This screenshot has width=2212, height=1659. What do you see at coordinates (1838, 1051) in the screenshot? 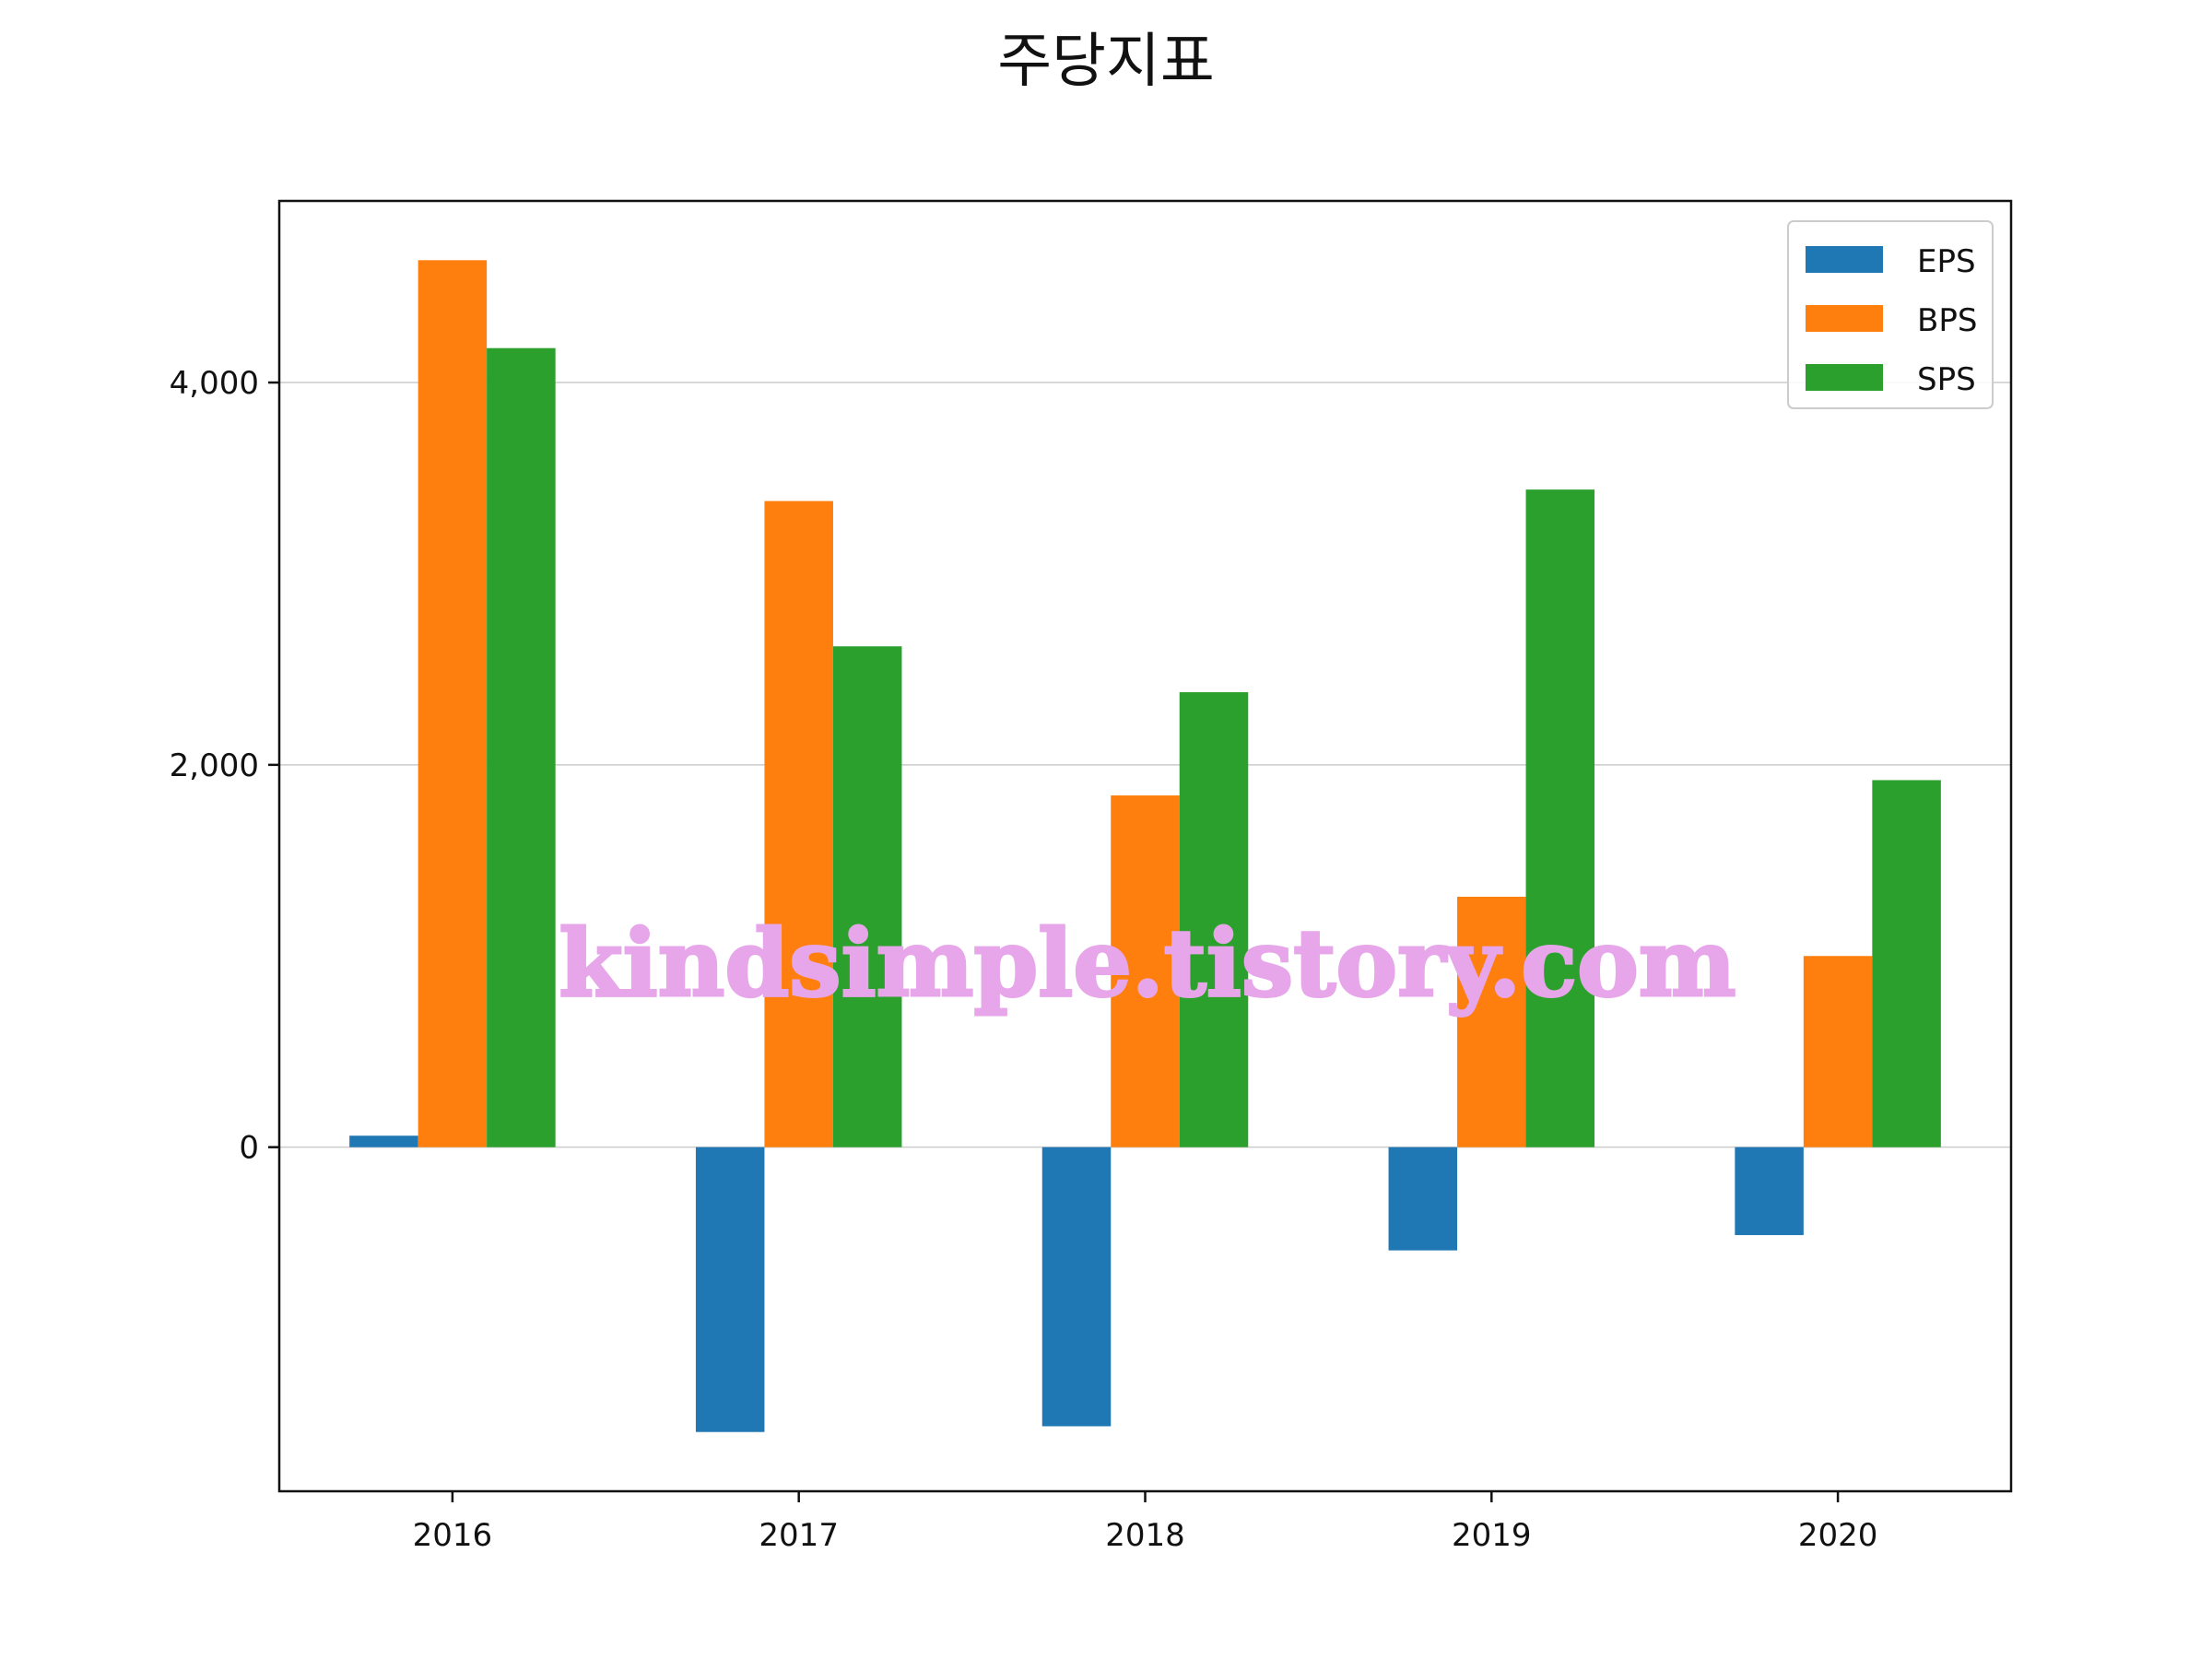
I see `bar-bps-2020` at bounding box center [1838, 1051].